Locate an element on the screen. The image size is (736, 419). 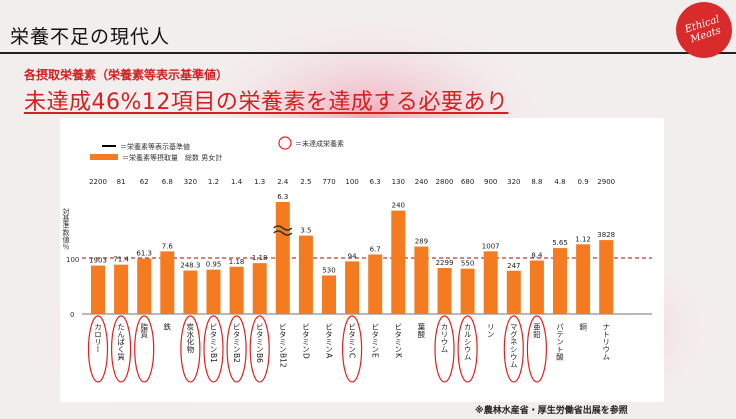
headline: 未達成46%12項目の栄養素を達成する必要あり is located at coordinates (266, 102).